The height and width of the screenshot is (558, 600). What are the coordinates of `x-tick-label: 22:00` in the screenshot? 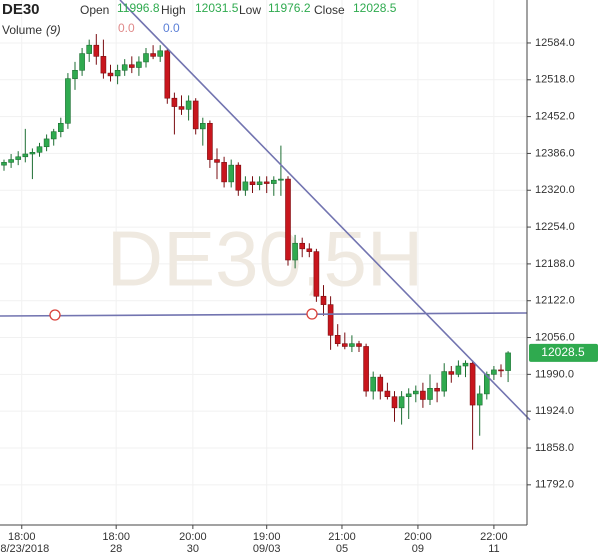 It's located at (494, 537).